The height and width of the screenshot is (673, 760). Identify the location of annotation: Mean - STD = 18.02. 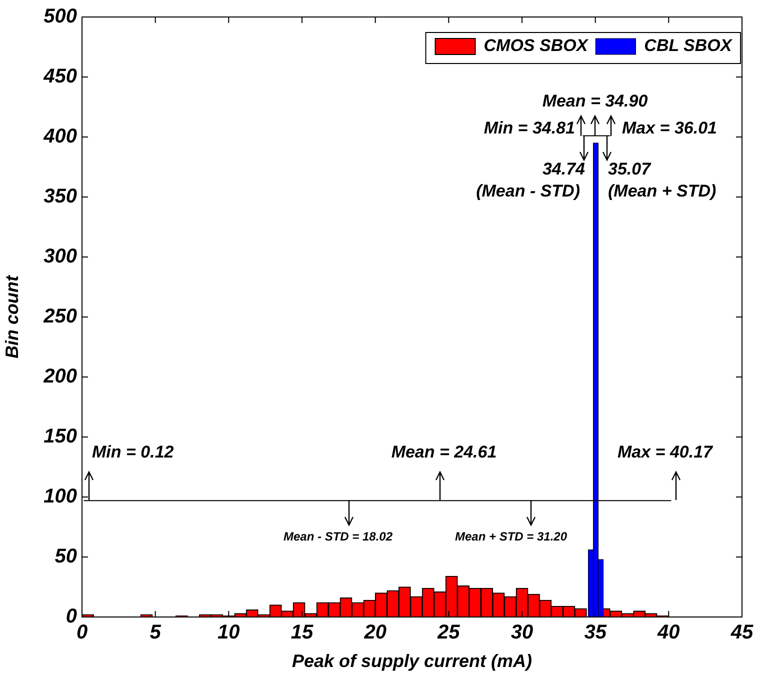
(338, 536).